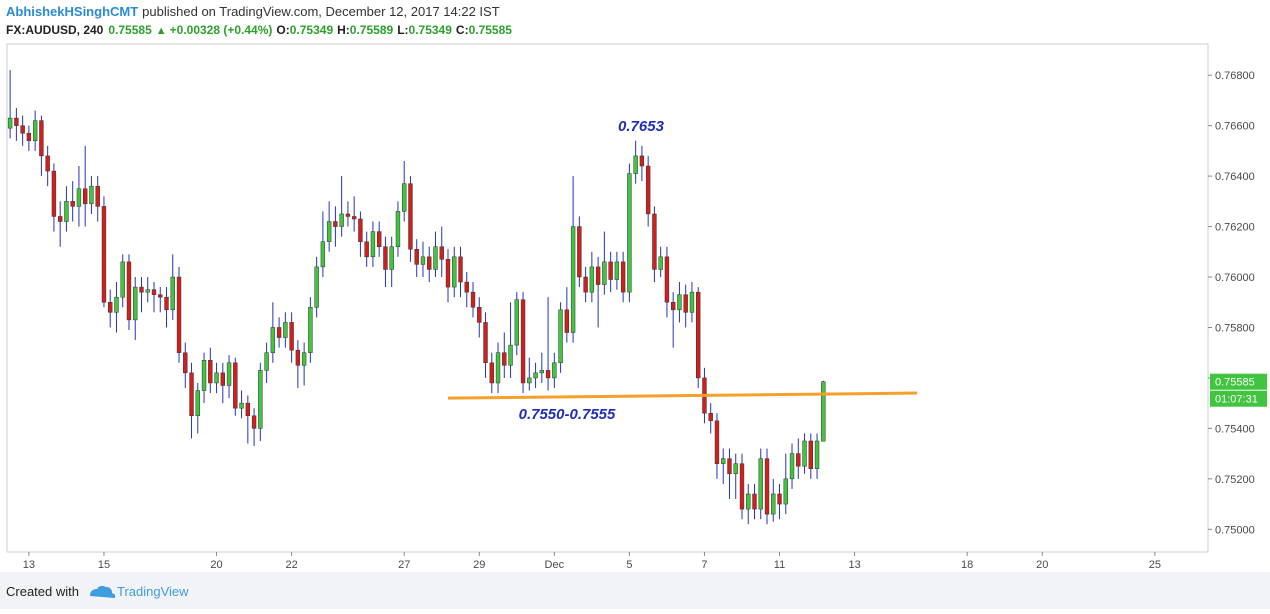  Describe the element at coordinates (1235, 530) in the screenshot. I see `y-tick-label: 0.75000` at that location.